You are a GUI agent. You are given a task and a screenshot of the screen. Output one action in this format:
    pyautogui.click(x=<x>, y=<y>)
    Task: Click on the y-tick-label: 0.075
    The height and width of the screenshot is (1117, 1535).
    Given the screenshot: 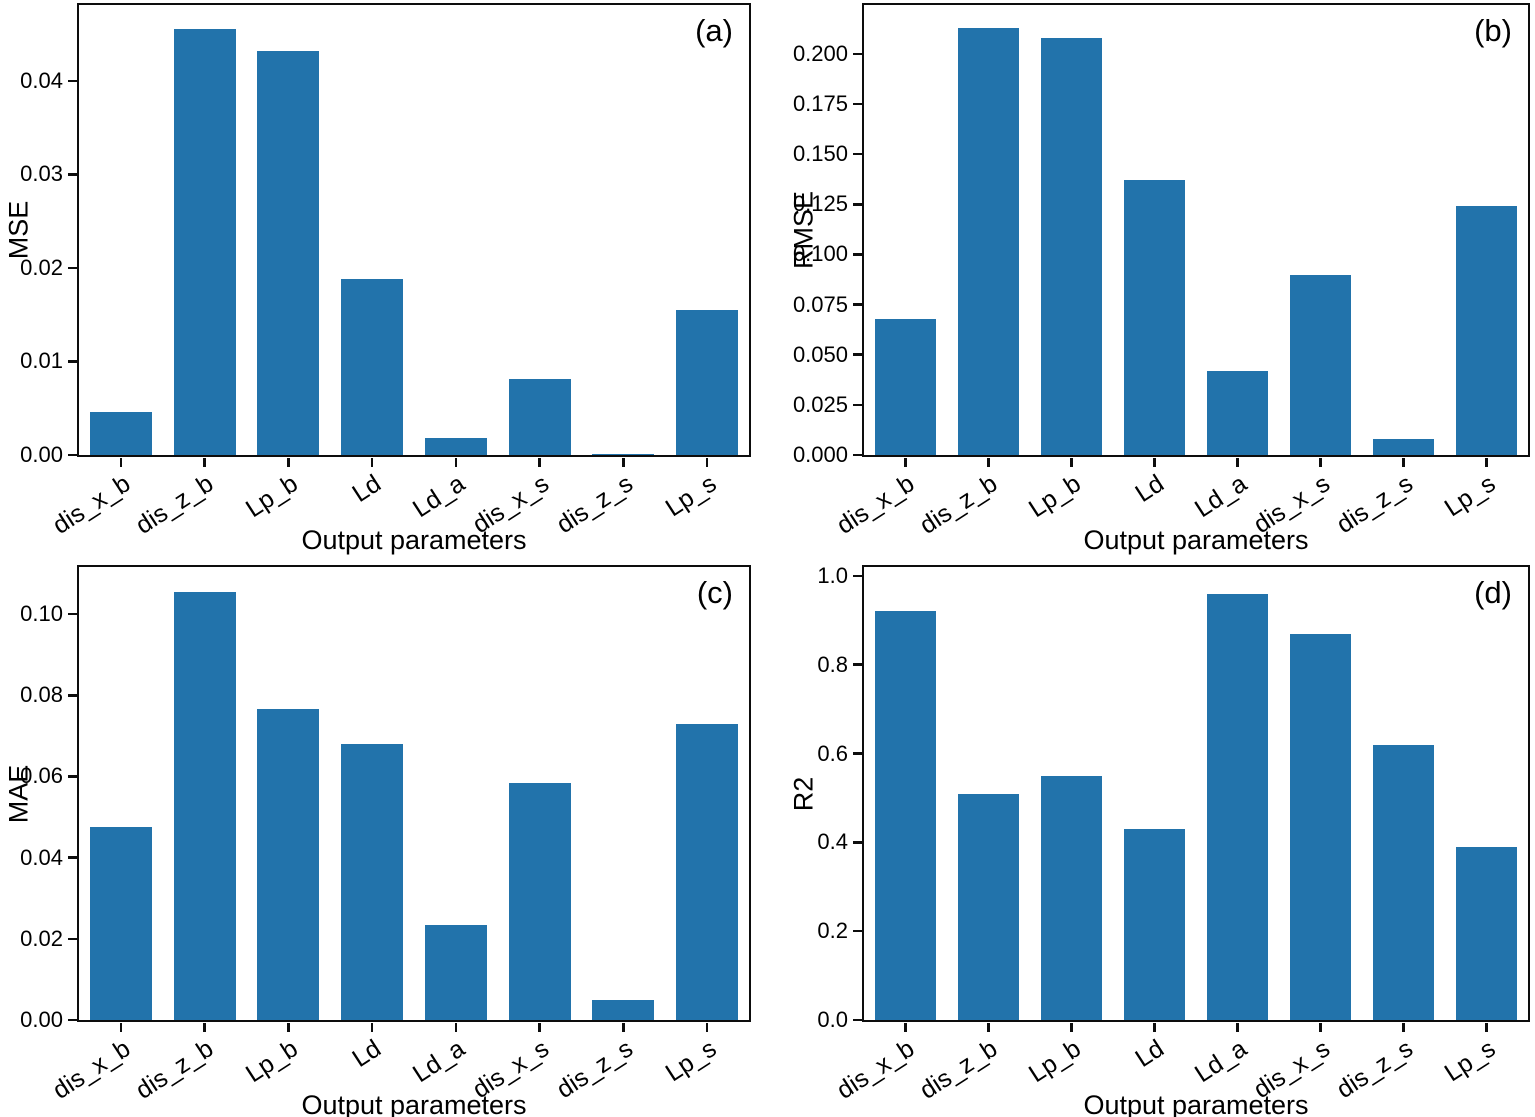 What is the action you would take?
    pyautogui.click(x=820, y=304)
    